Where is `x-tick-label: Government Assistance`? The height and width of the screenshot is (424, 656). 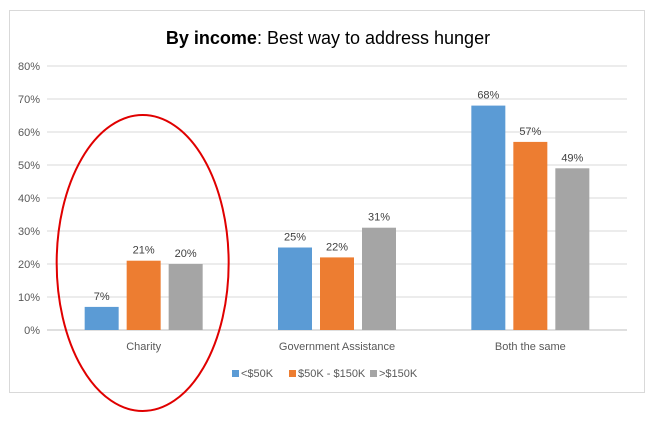 x-tick-label: Government Assistance is located at coordinates (337, 347).